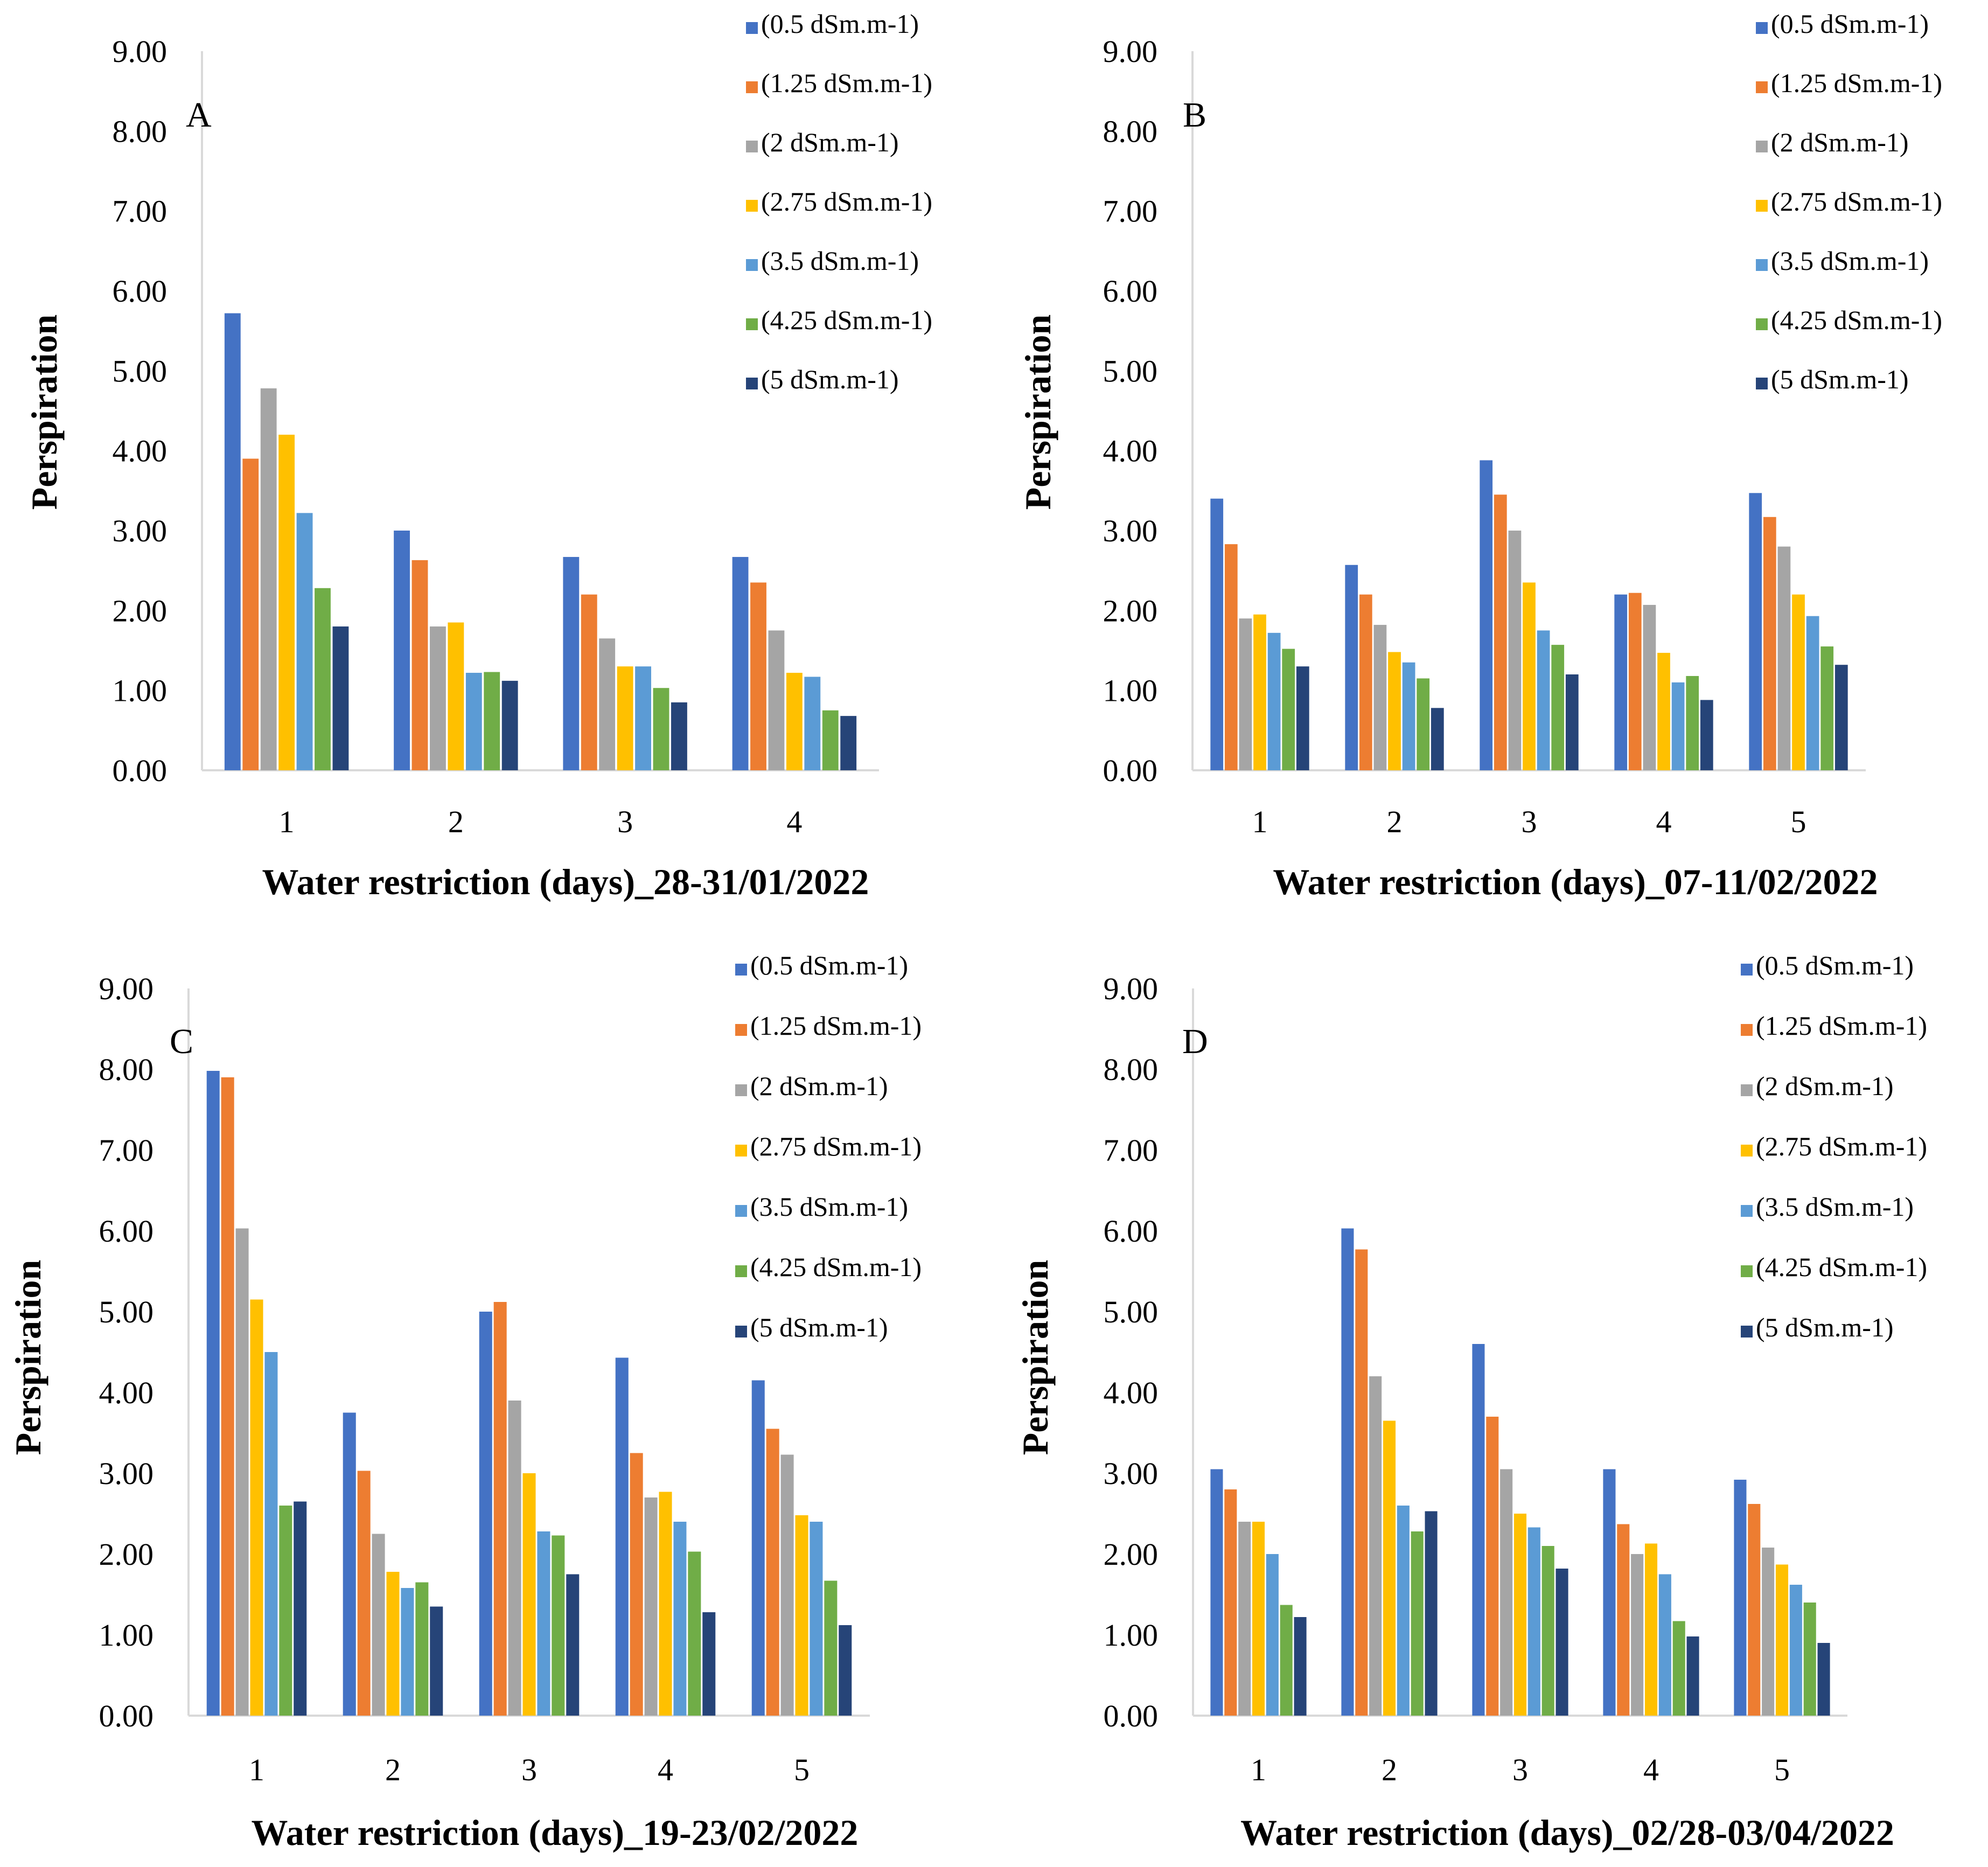 The width and height of the screenshot is (1988, 1867). What do you see at coordinates (665, 1604) in the screenshot?
I see `bar-c-day4-series4` at bounding box center [665, 1604].